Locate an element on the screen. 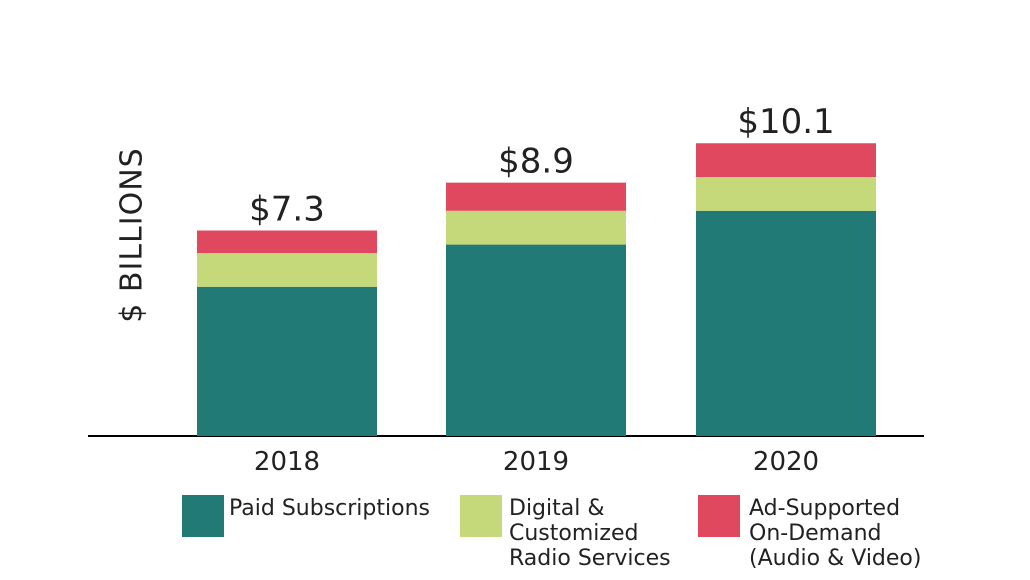  x-tick-label-2020: 2020 is located at coordinates (786, 462).